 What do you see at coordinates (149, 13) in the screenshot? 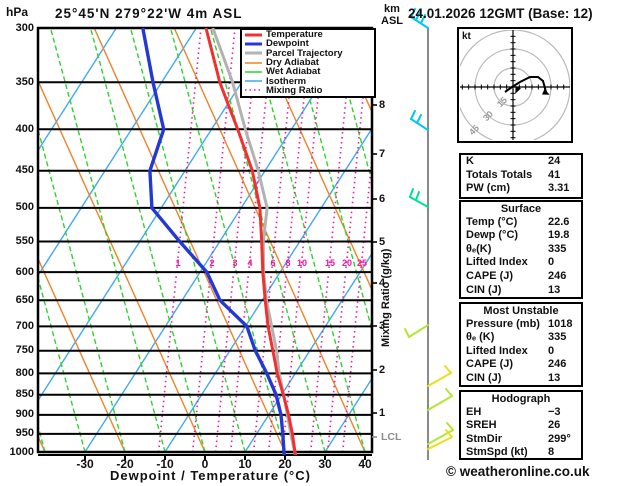
I see `station-title: 25°45'N 279°22'W 4m ASL` at bounding box center [149, 13].